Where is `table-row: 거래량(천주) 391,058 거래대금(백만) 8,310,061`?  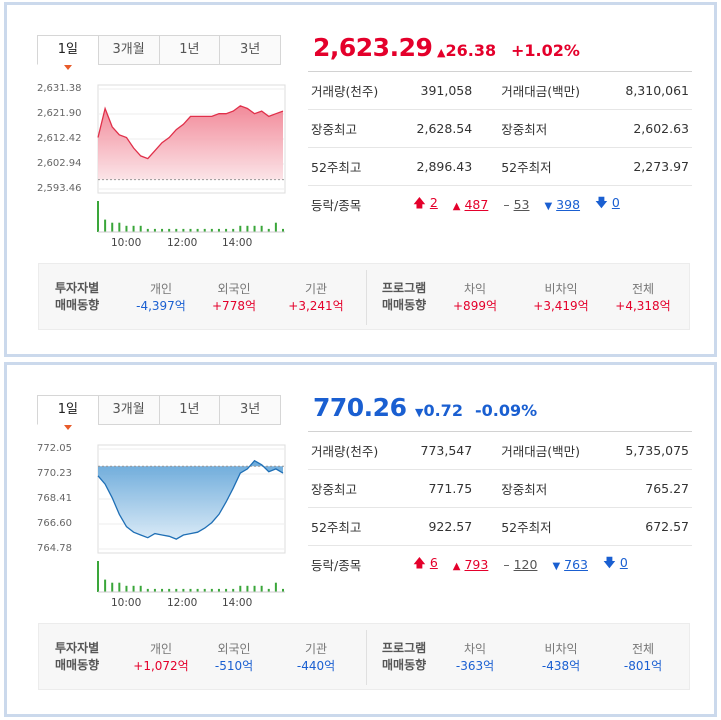 table-row: 거래량(천주) 391,058 거래대금(백만) 8,310,061 is located at coordinates (500, 90).